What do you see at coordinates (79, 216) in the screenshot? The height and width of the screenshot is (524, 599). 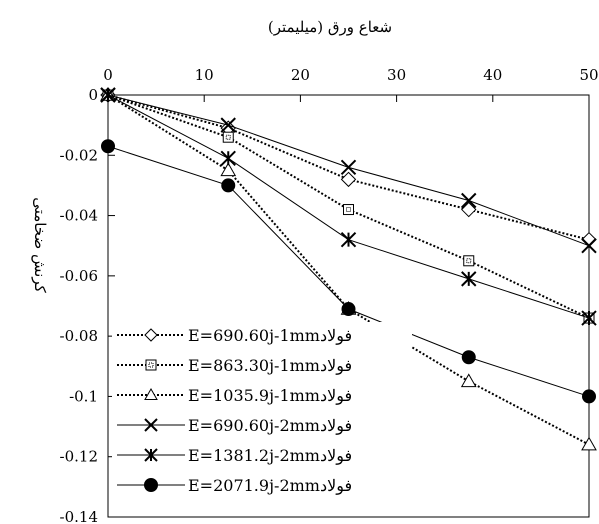 I see `y-tick-label: -0.04` at bounding box center [79, 216].